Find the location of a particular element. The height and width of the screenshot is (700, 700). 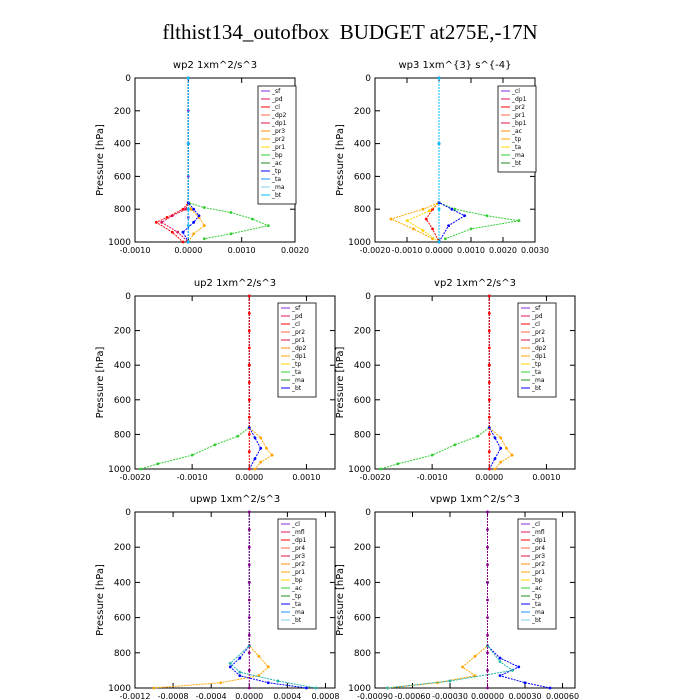

legend-label: _ta is located at coordinates (536, 372).